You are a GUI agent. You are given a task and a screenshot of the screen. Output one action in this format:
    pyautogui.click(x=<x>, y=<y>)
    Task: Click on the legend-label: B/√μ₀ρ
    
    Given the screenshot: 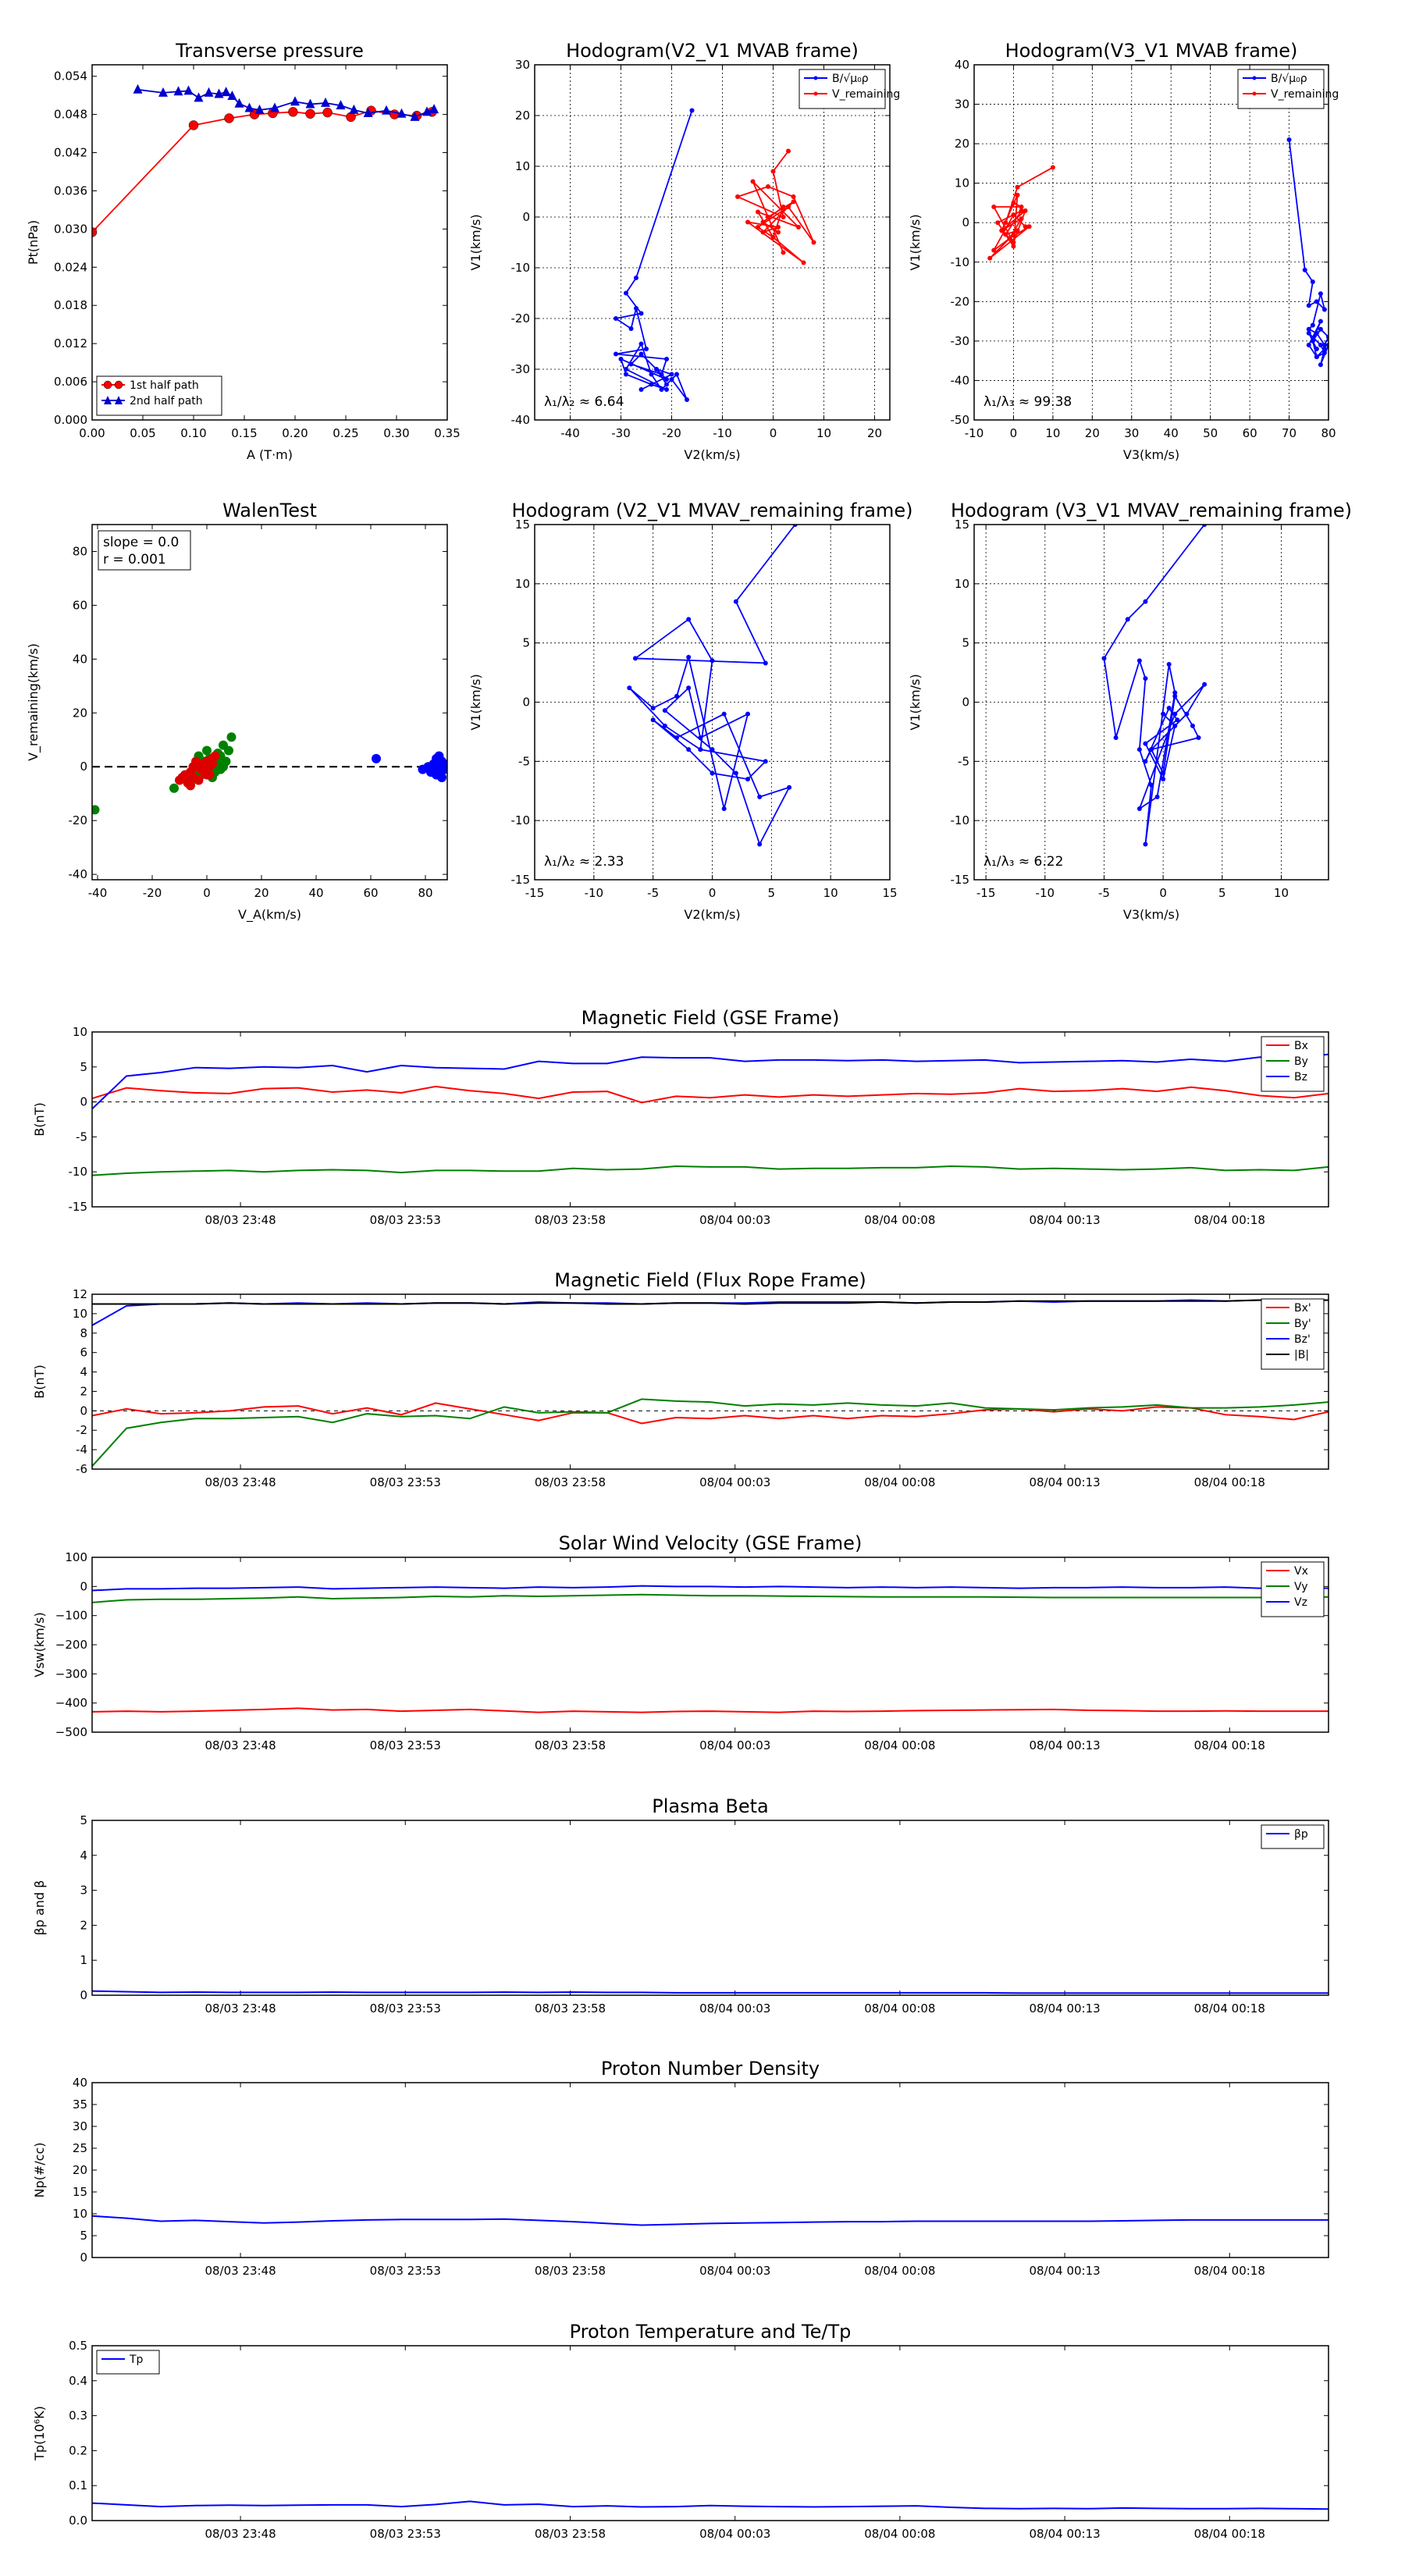 What is the action you would take?
    pyautogui.click(x=850, y=79)
    